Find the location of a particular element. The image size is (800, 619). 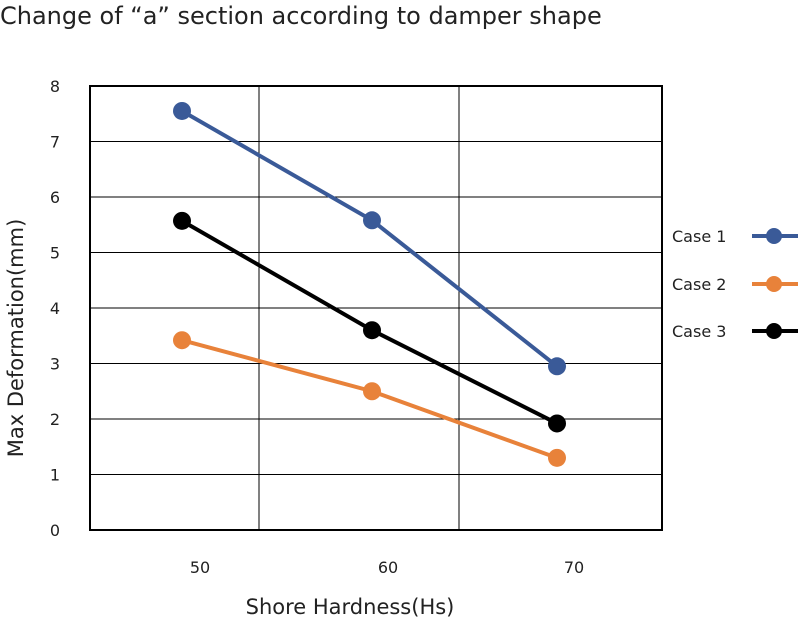

y-axis-label: Max Deformation(mm) is located at coordinates (16, 338).